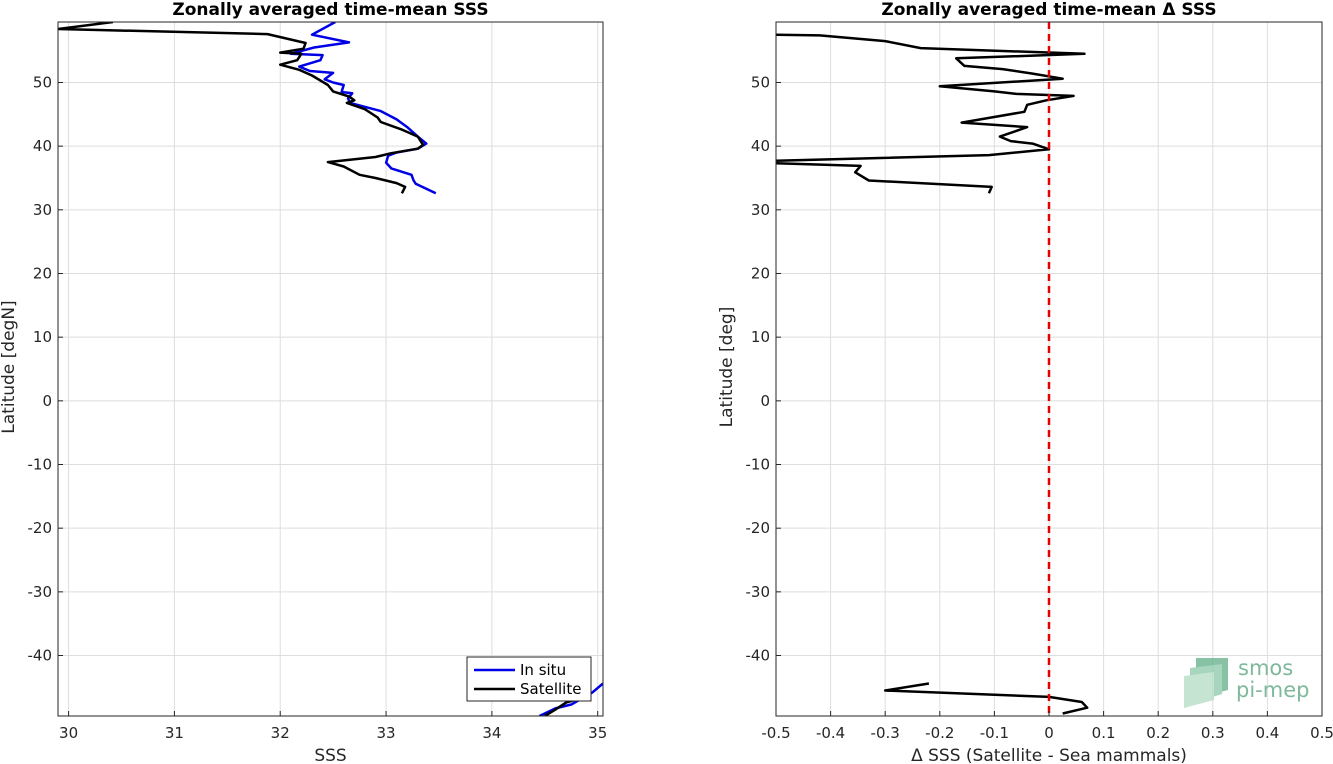 Image resolution: width=1333 pixels, height=764 pixels. I want to click on left-x-axis-label: SSS, so click(330, 755).